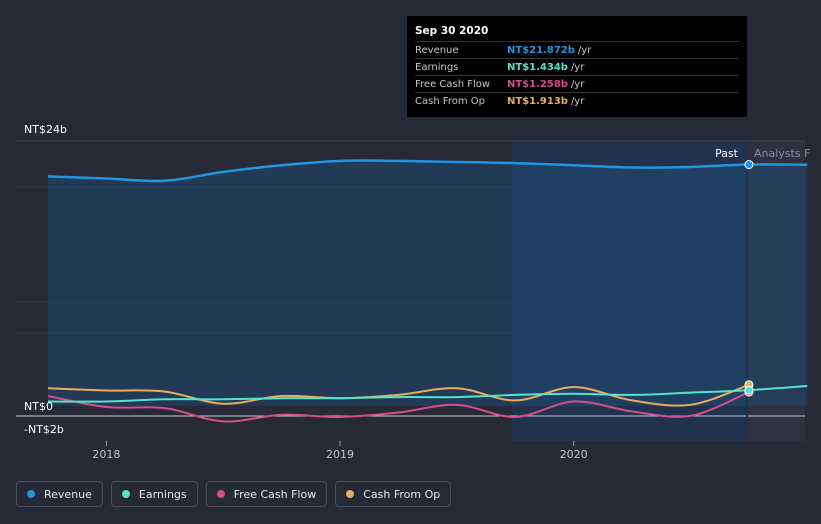 This screenshot has height=524, width=821. Describe the element at coordinates (537, 84) in the screenshot. I see `tooltip-value: NT$1.258b` at that location.